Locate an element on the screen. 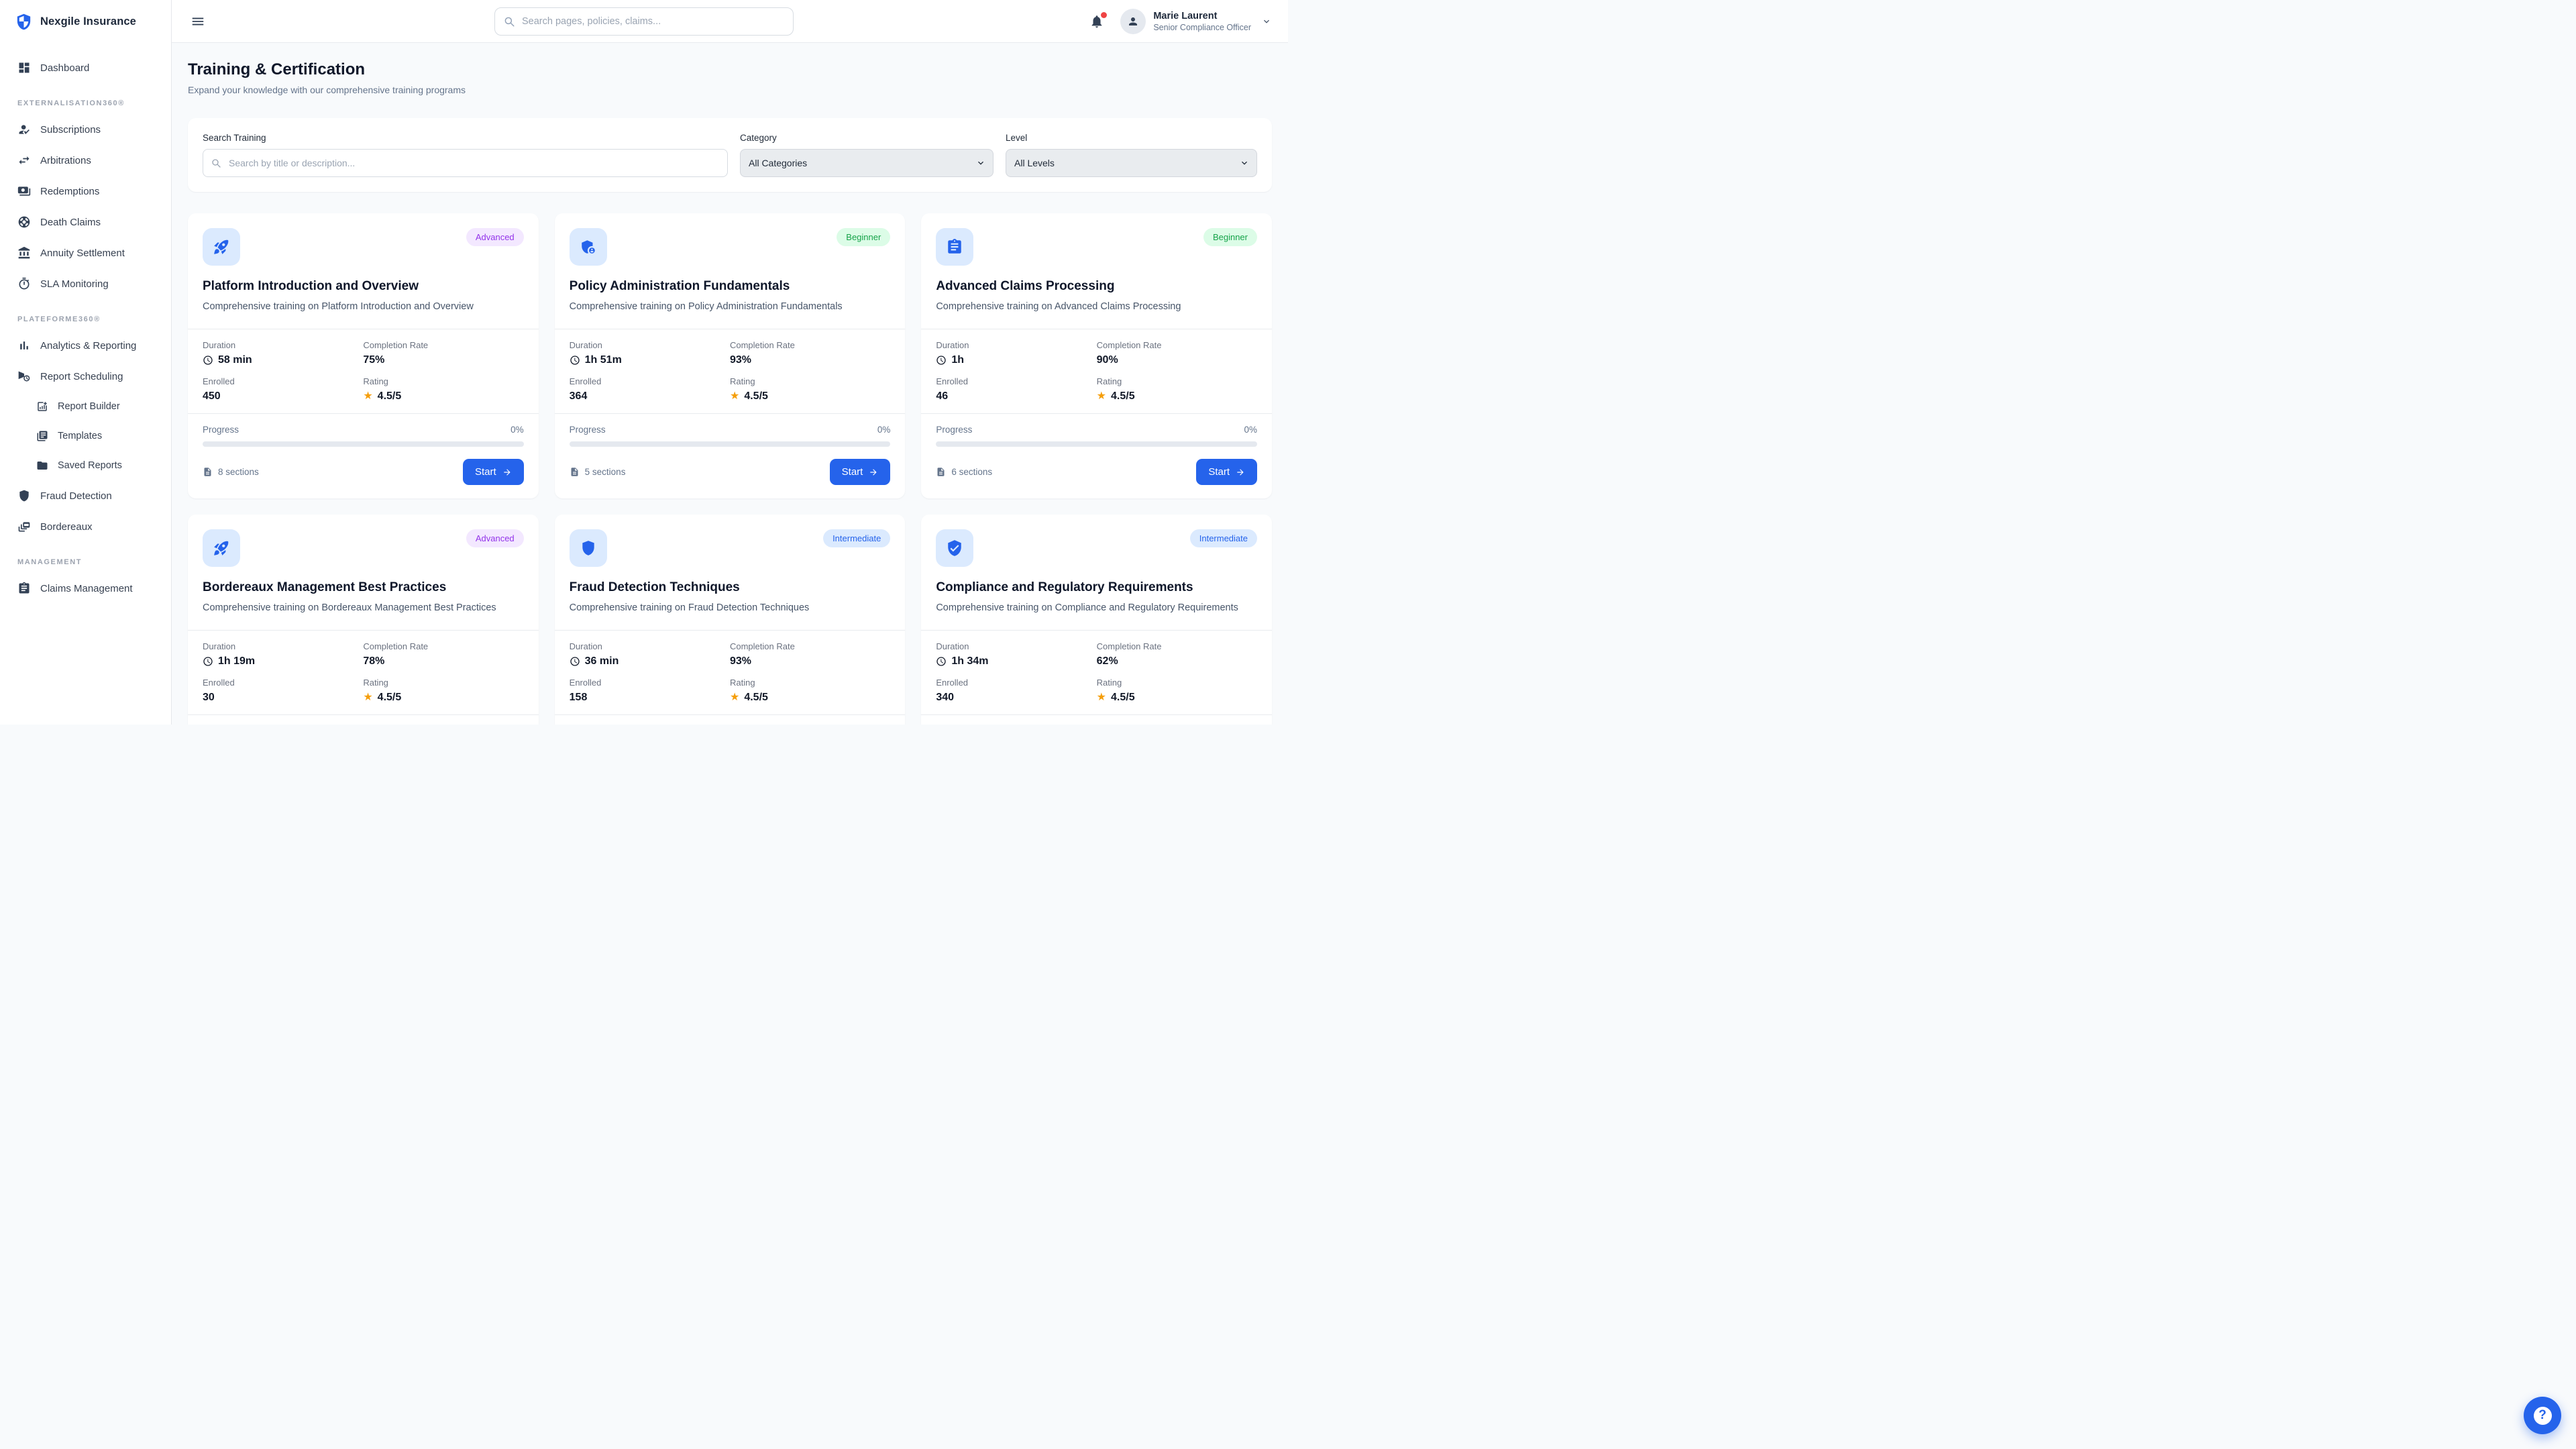 This screenshot has width=2576, height=1449. shield-logo-icon is located at coordinates (24, 22).